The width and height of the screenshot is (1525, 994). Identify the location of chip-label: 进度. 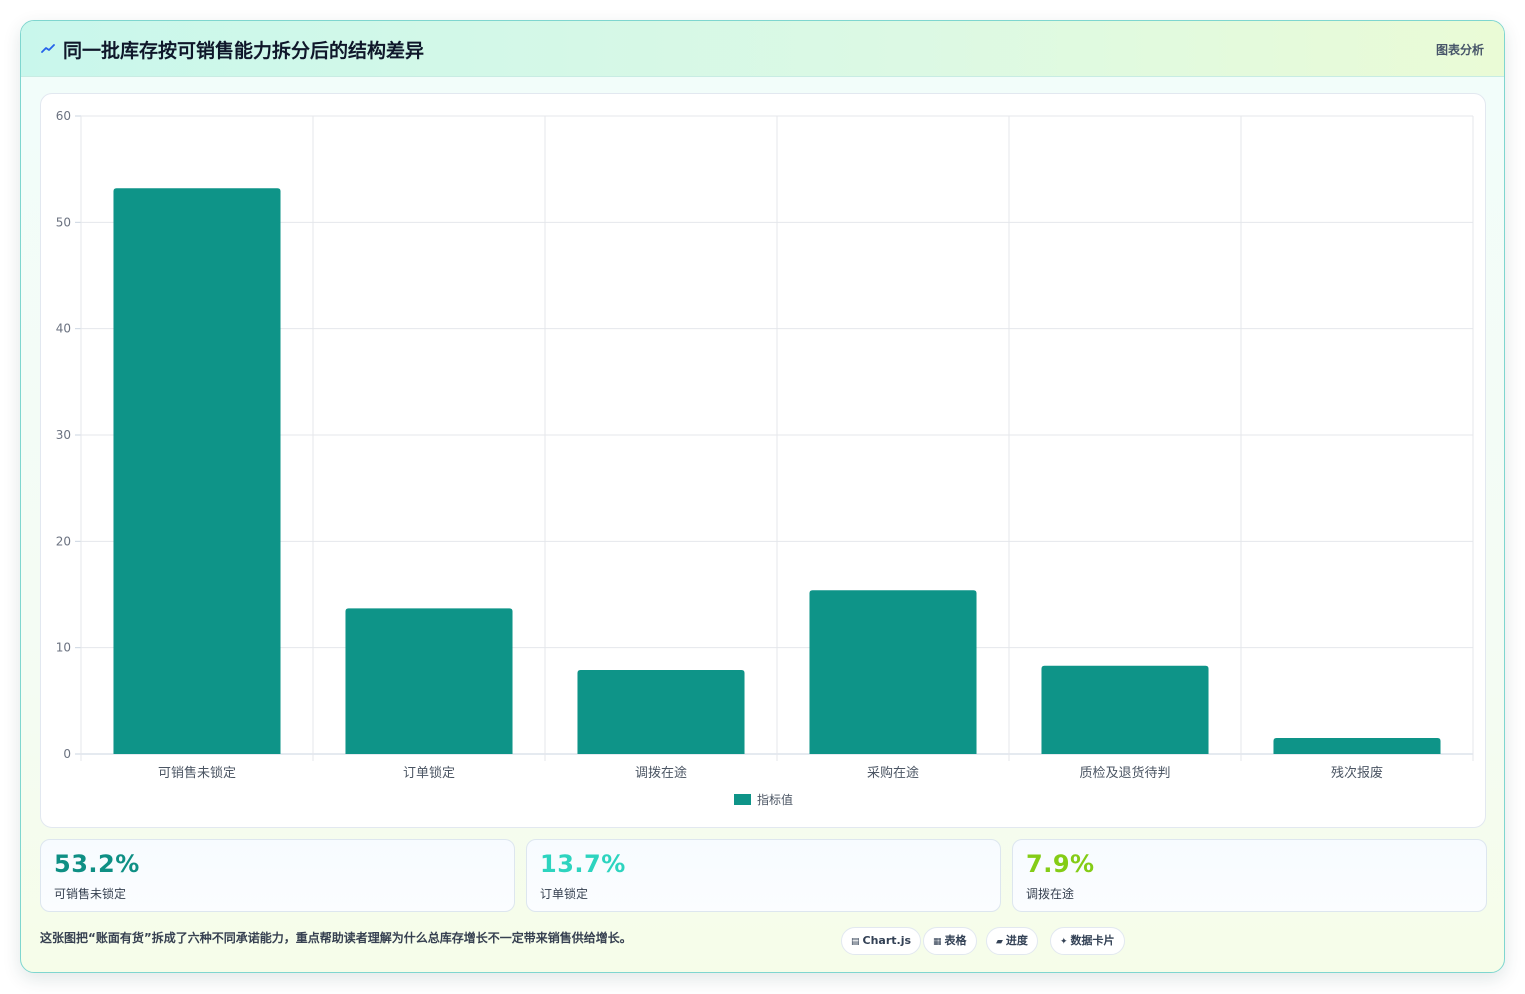
(1016, 940).